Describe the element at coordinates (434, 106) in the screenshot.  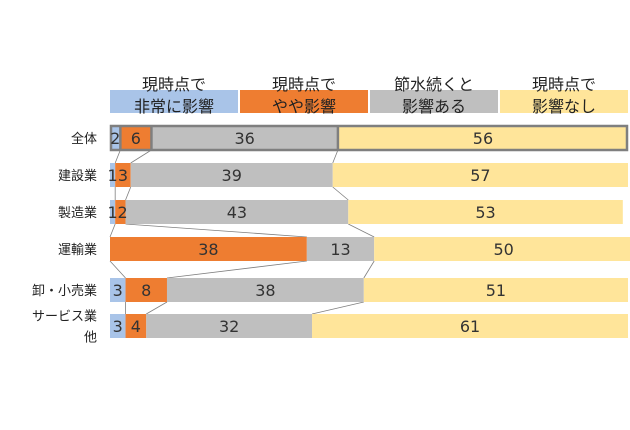
I see `legend-label: 影響ある` at that location.